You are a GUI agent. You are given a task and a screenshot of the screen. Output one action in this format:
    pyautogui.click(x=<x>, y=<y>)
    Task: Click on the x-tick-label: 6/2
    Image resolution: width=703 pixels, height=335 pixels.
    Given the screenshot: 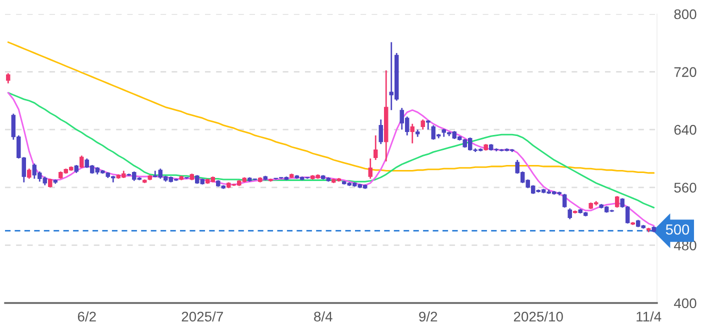 What is the action you would take?
    pyautogui.click(x=87, y=316)
    